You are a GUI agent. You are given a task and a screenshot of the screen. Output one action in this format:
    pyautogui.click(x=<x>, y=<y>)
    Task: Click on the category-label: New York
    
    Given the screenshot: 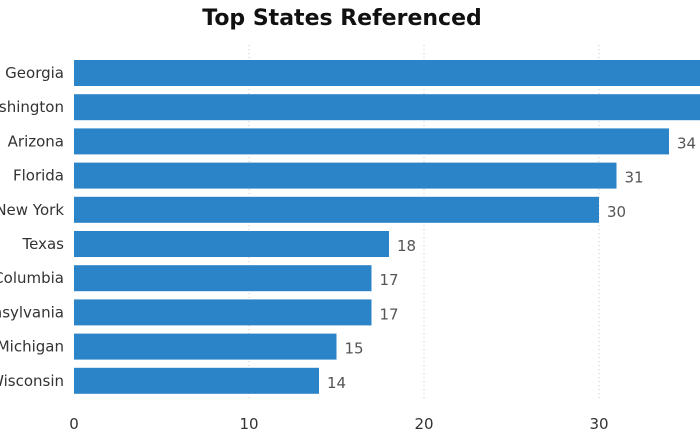 What is the action you would take?
    pyautogui.click(x=32, y=210)
    